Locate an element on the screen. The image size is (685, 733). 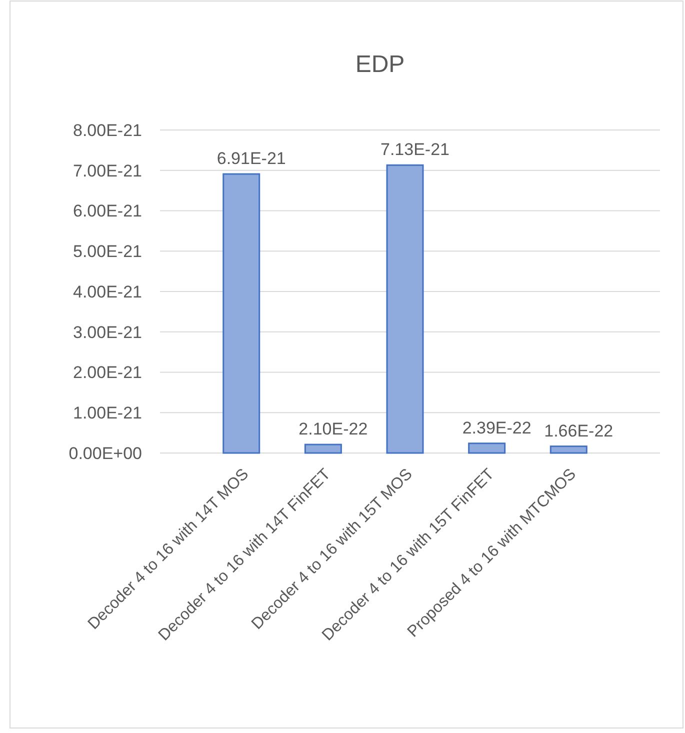
y-tick-label: 2.00E-21 is located at coordinates (107, 372).